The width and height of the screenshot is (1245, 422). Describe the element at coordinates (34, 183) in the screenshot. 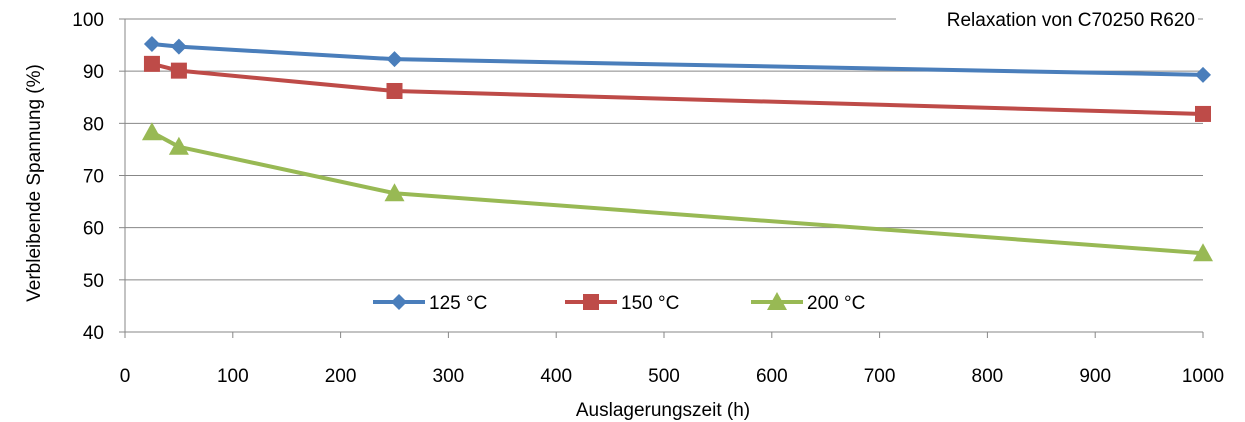

I see `y-axis-title: Verbleibende Spannung (%)` at that location.